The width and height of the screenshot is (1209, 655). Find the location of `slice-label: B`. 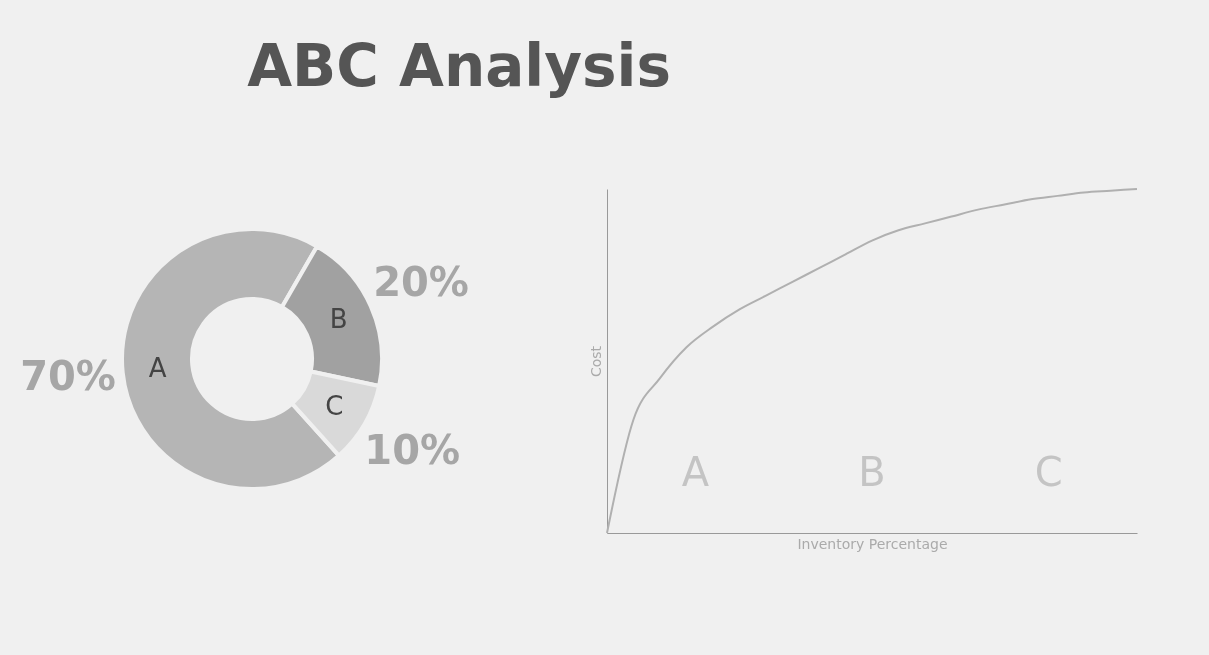

slice-label: B is located at coordinates (338, 319).